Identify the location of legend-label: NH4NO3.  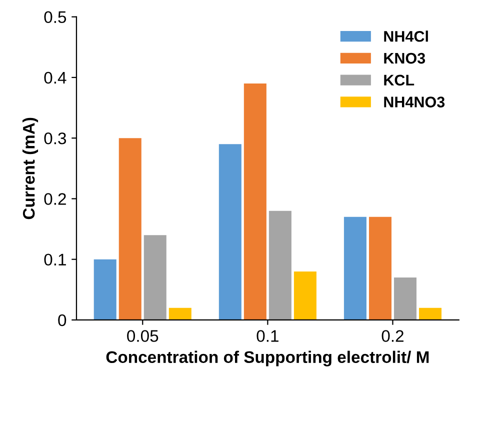
(414, 102).